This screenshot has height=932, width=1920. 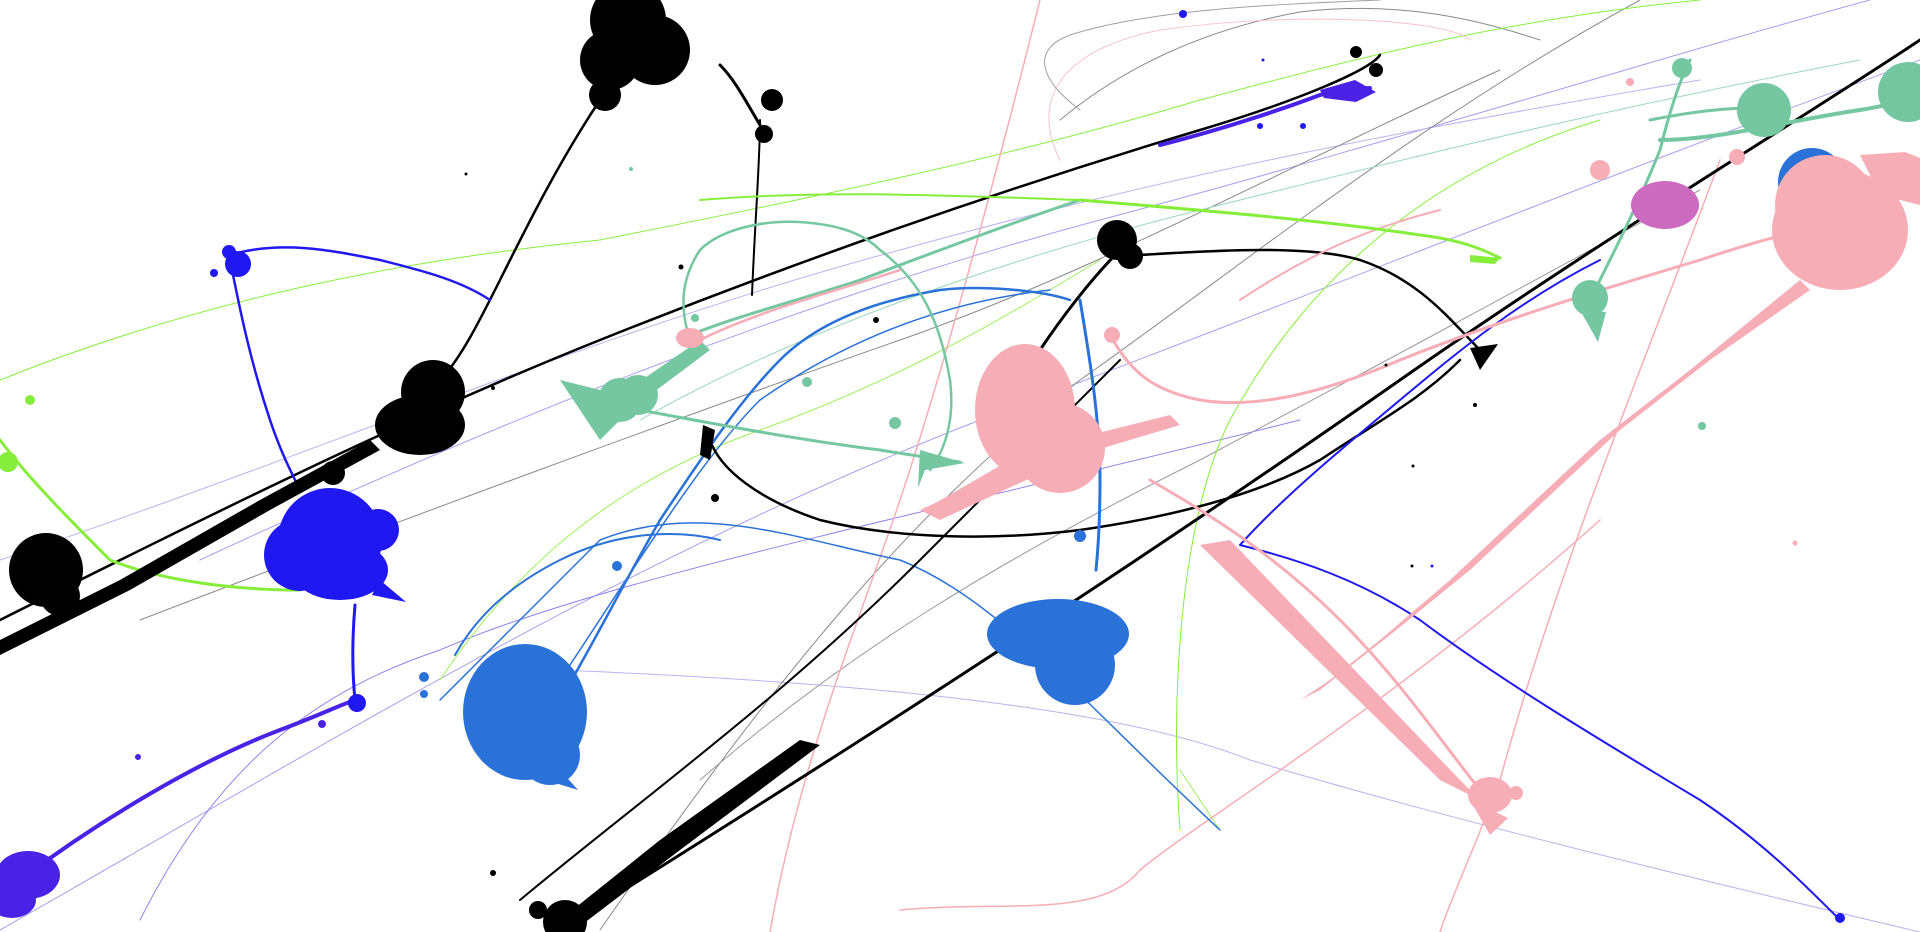 I want to click on magenta-blob, so click(x=1650, y=201).